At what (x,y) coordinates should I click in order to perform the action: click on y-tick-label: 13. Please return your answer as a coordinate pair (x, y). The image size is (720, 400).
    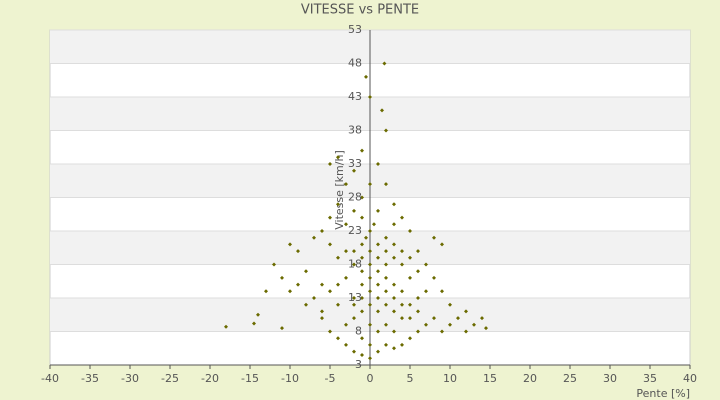
    Looking at the image, I should click on (355, 297).